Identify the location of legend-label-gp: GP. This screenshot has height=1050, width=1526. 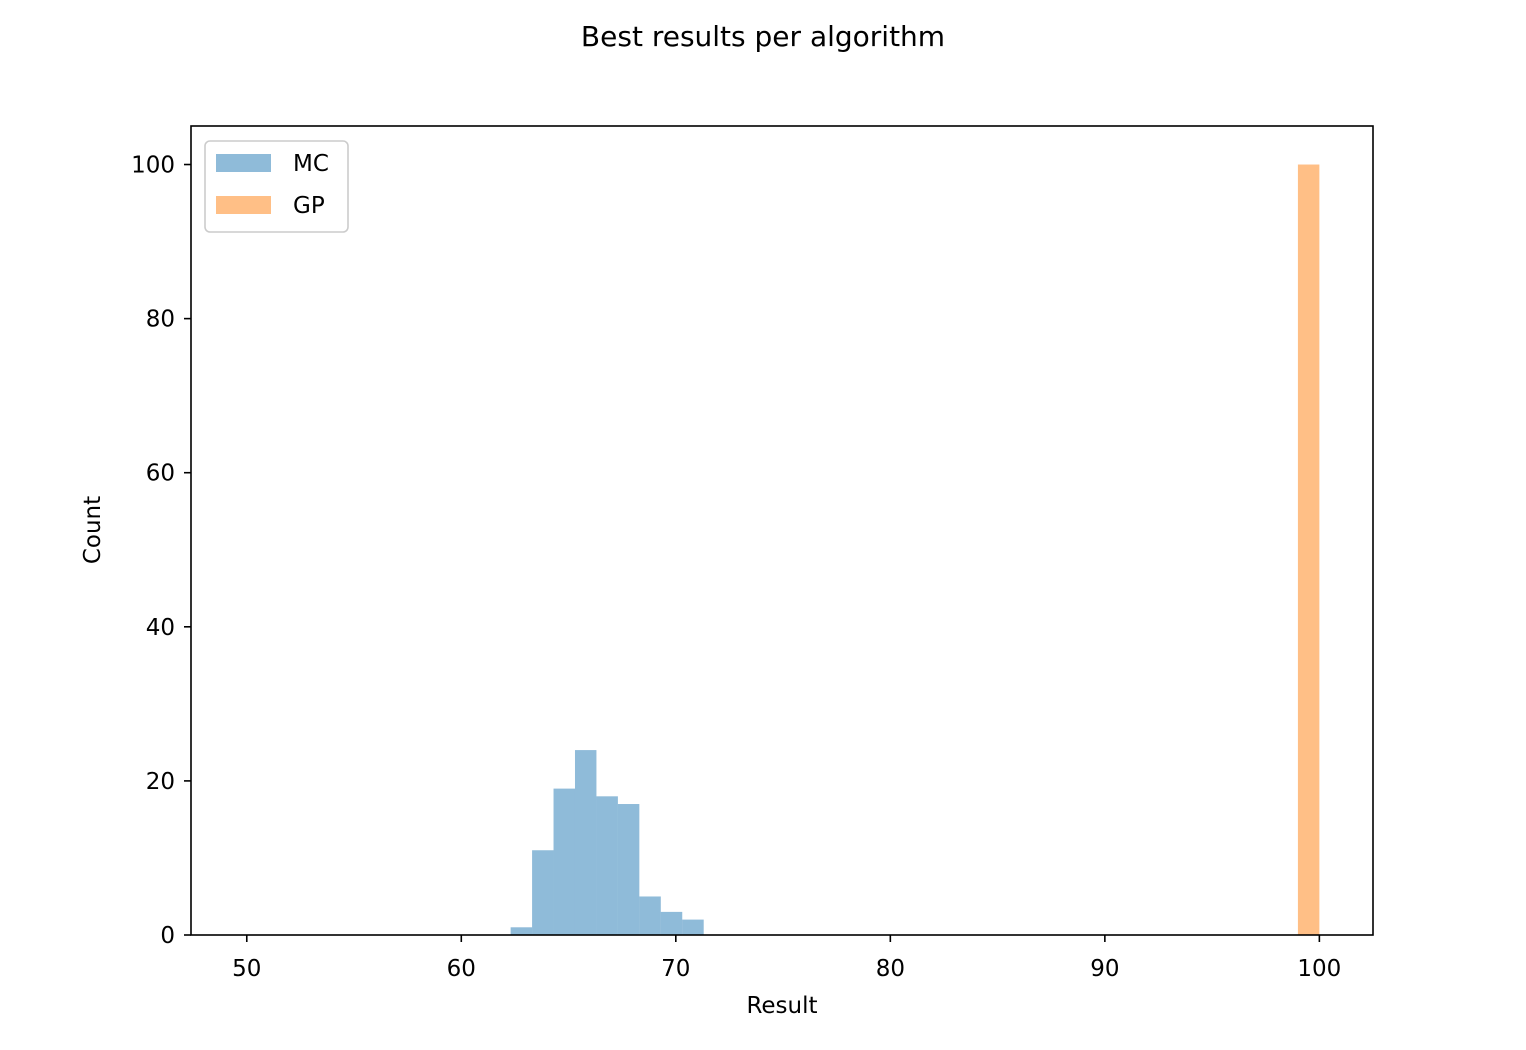
(309, 206).